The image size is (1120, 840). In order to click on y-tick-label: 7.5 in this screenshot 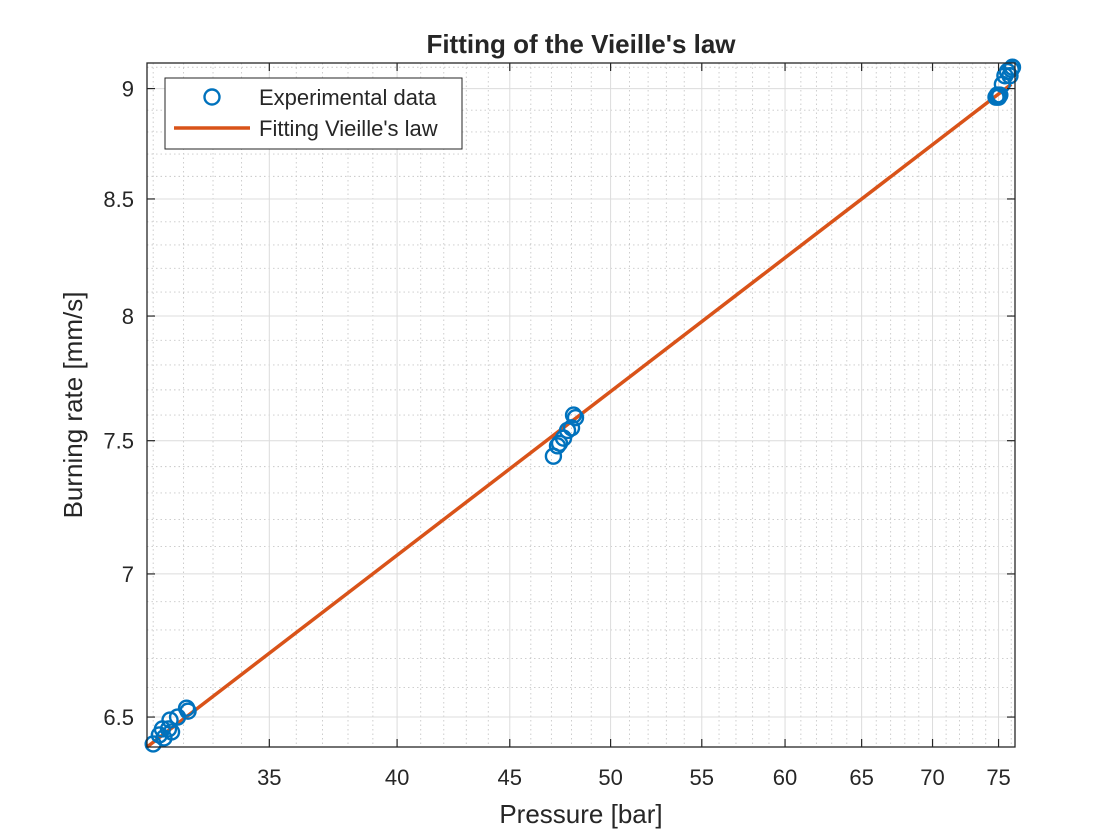, I will do `click(118, 441)`.